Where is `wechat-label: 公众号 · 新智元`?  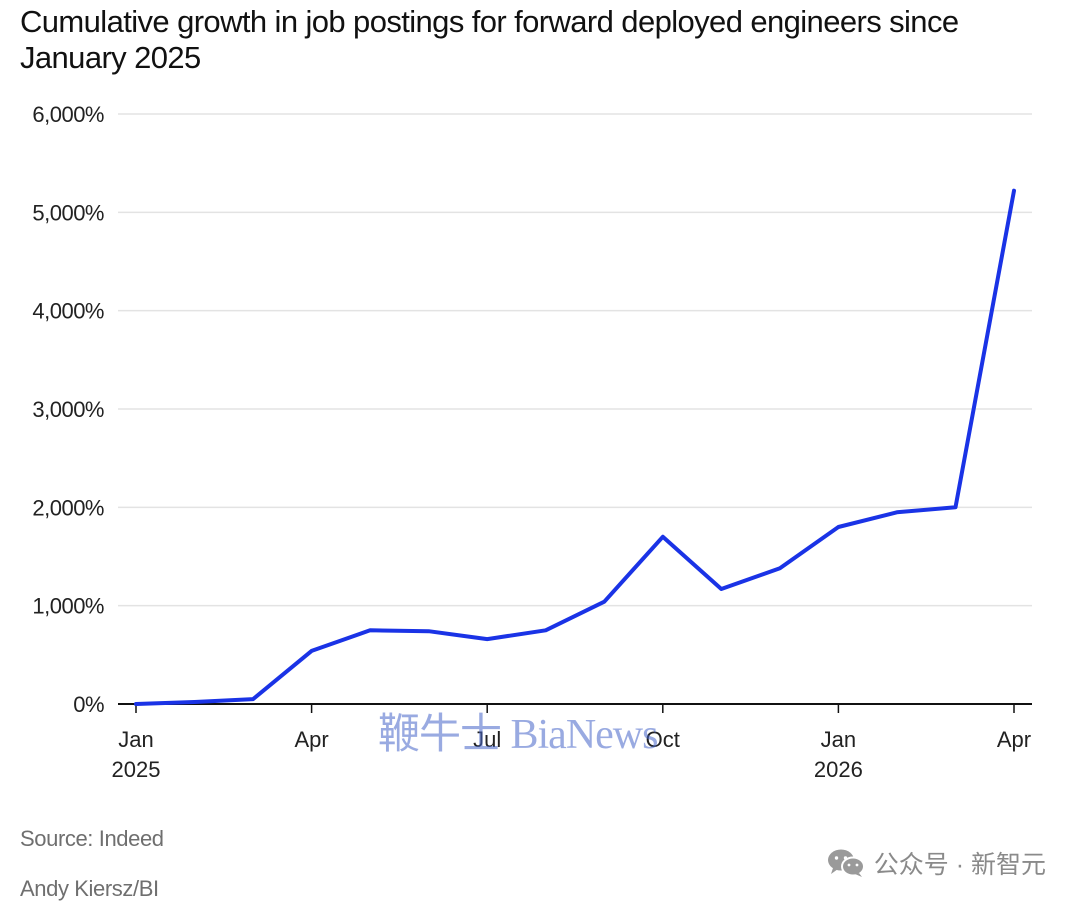
wechat-label: 公众号 · 新智元 is located at coordinates (959, 865).